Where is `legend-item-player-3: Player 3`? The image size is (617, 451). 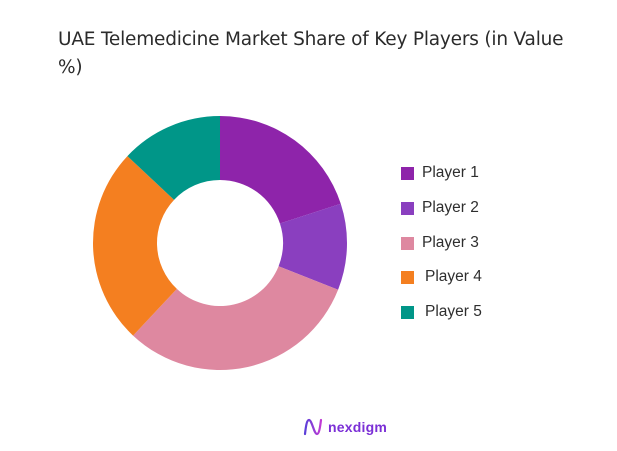
legend-item-player-3: Player 3 is located at coordinates (440, 242).